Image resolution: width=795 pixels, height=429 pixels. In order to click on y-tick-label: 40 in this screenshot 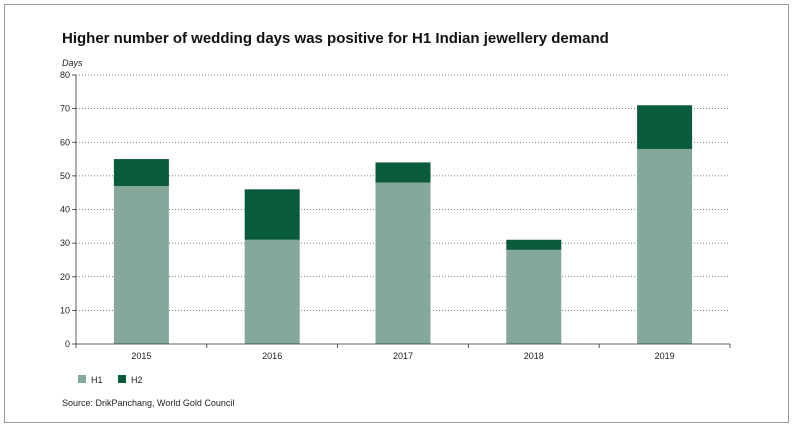, I will do `click(65, 210)`.